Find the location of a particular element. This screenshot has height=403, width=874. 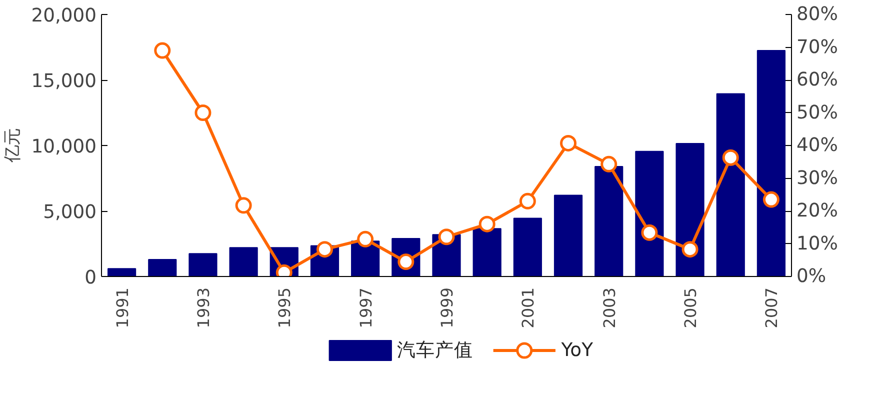

y-tick-label: 15,000 is located at coordinates (64, 81).